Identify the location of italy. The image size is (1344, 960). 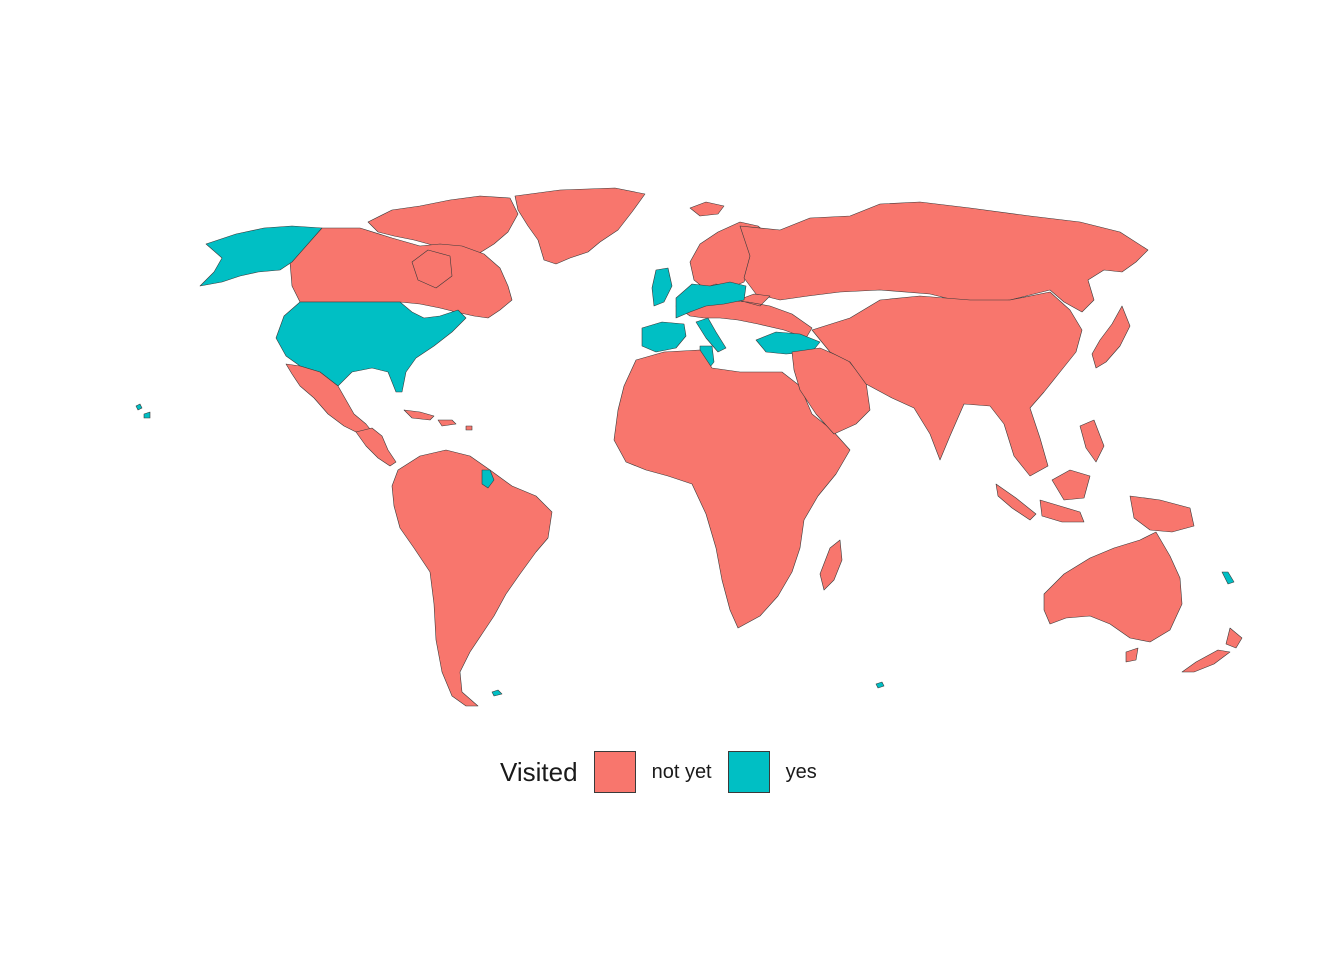
(711, 335).